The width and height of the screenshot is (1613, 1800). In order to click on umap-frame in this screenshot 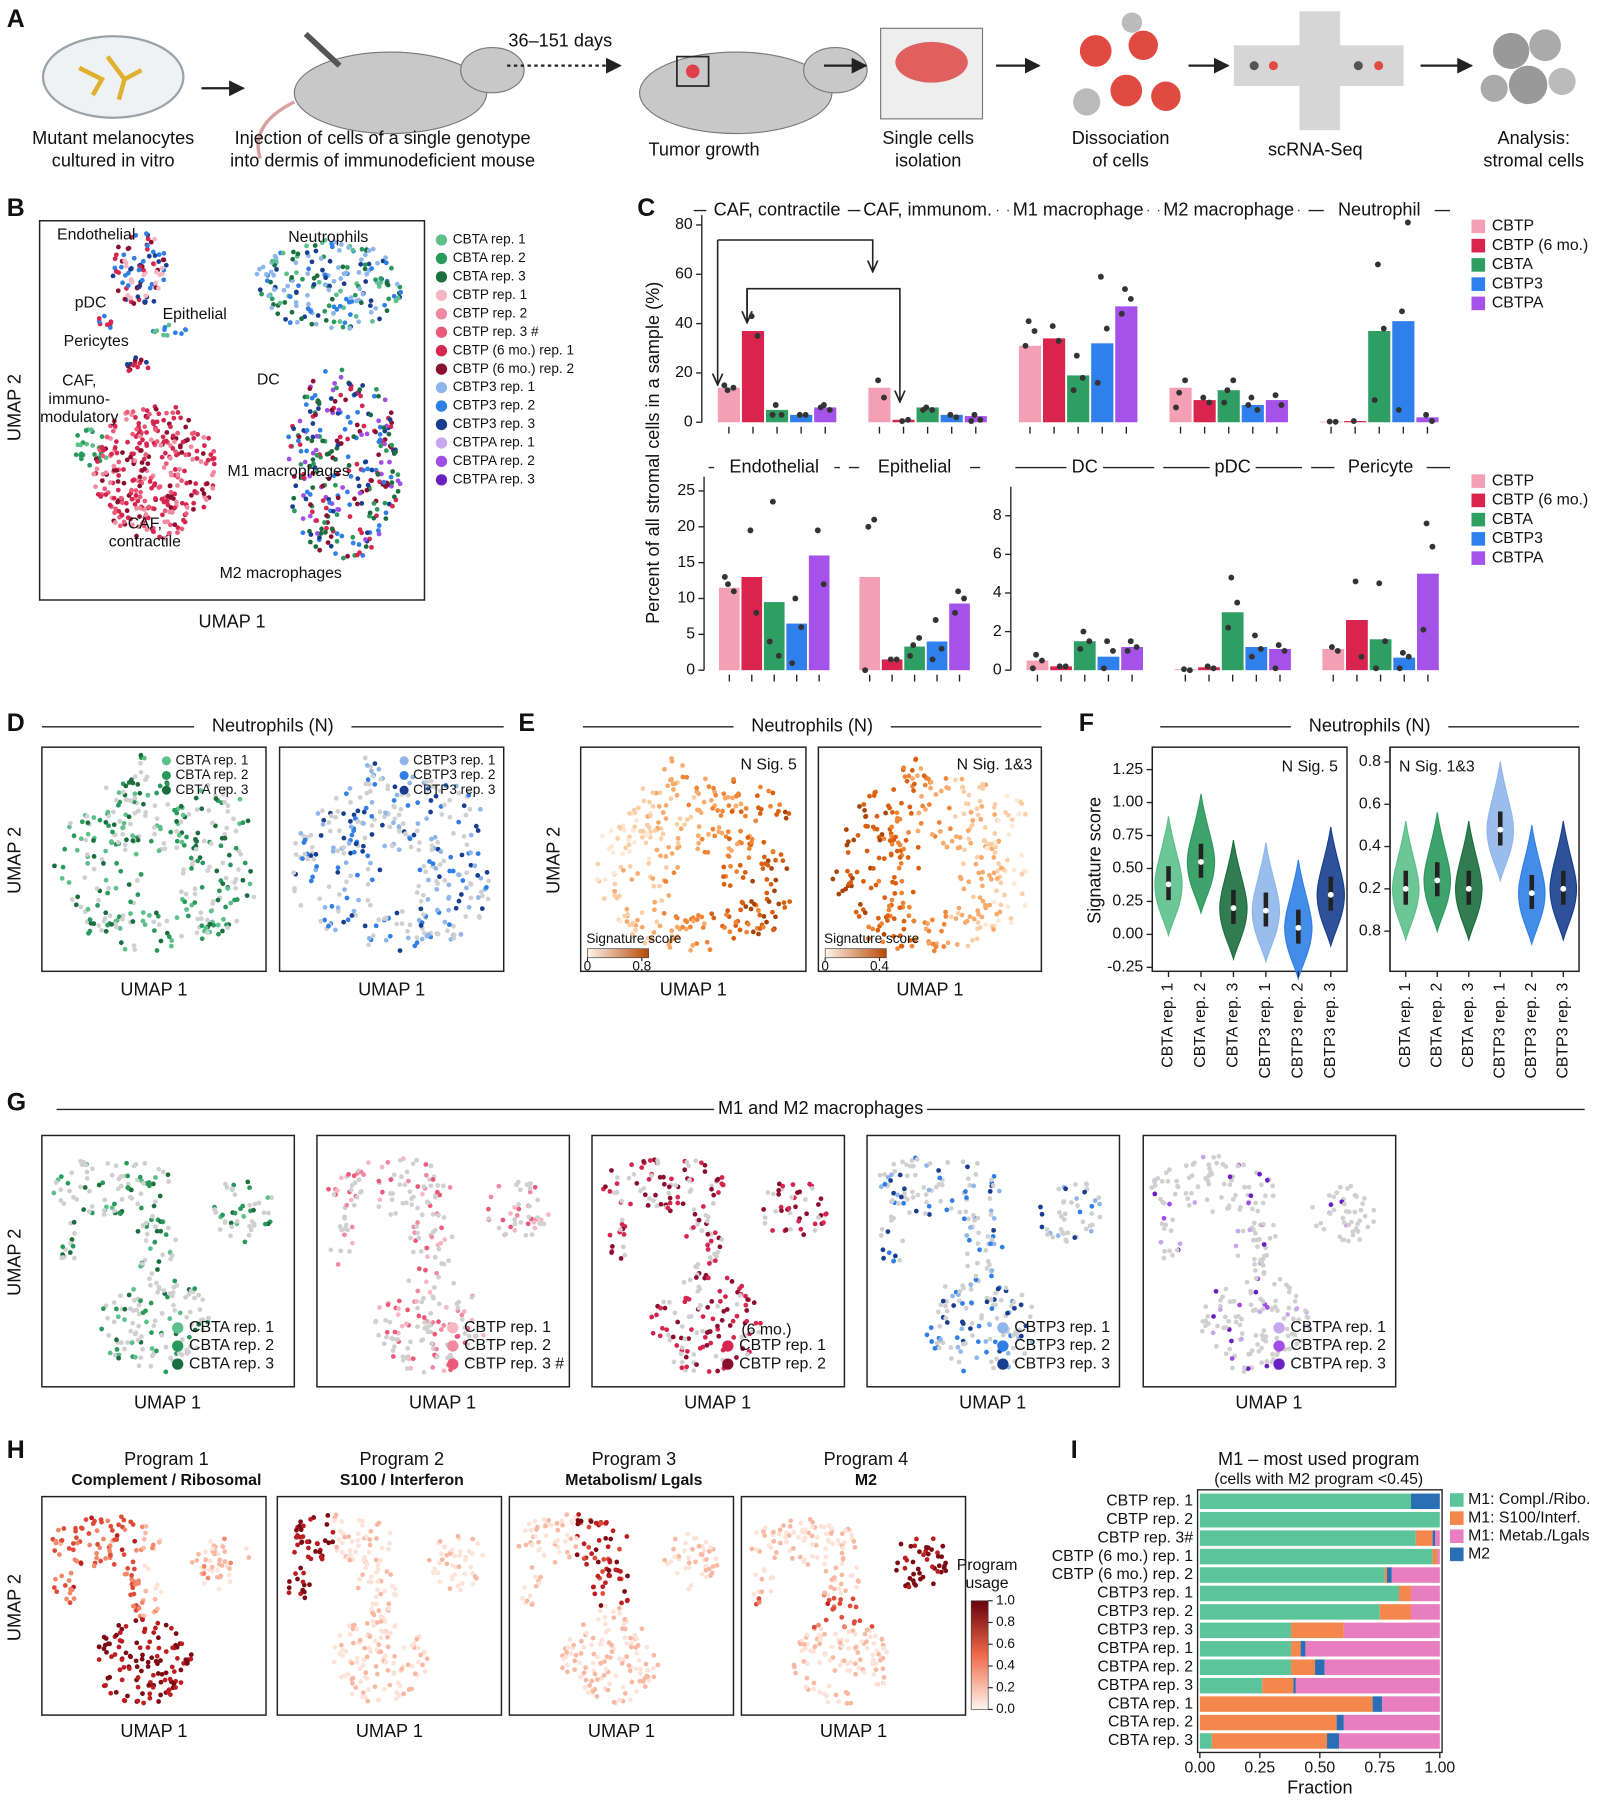, I will do `click(993, 1261)`.